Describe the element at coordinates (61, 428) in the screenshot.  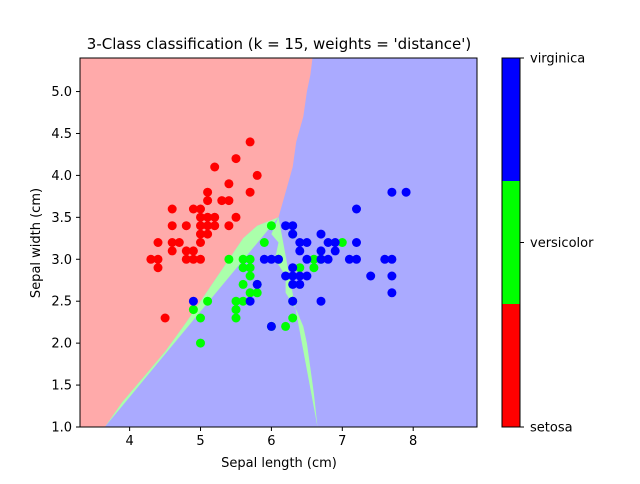
I see `y-tick-label: 1.0` at that location.